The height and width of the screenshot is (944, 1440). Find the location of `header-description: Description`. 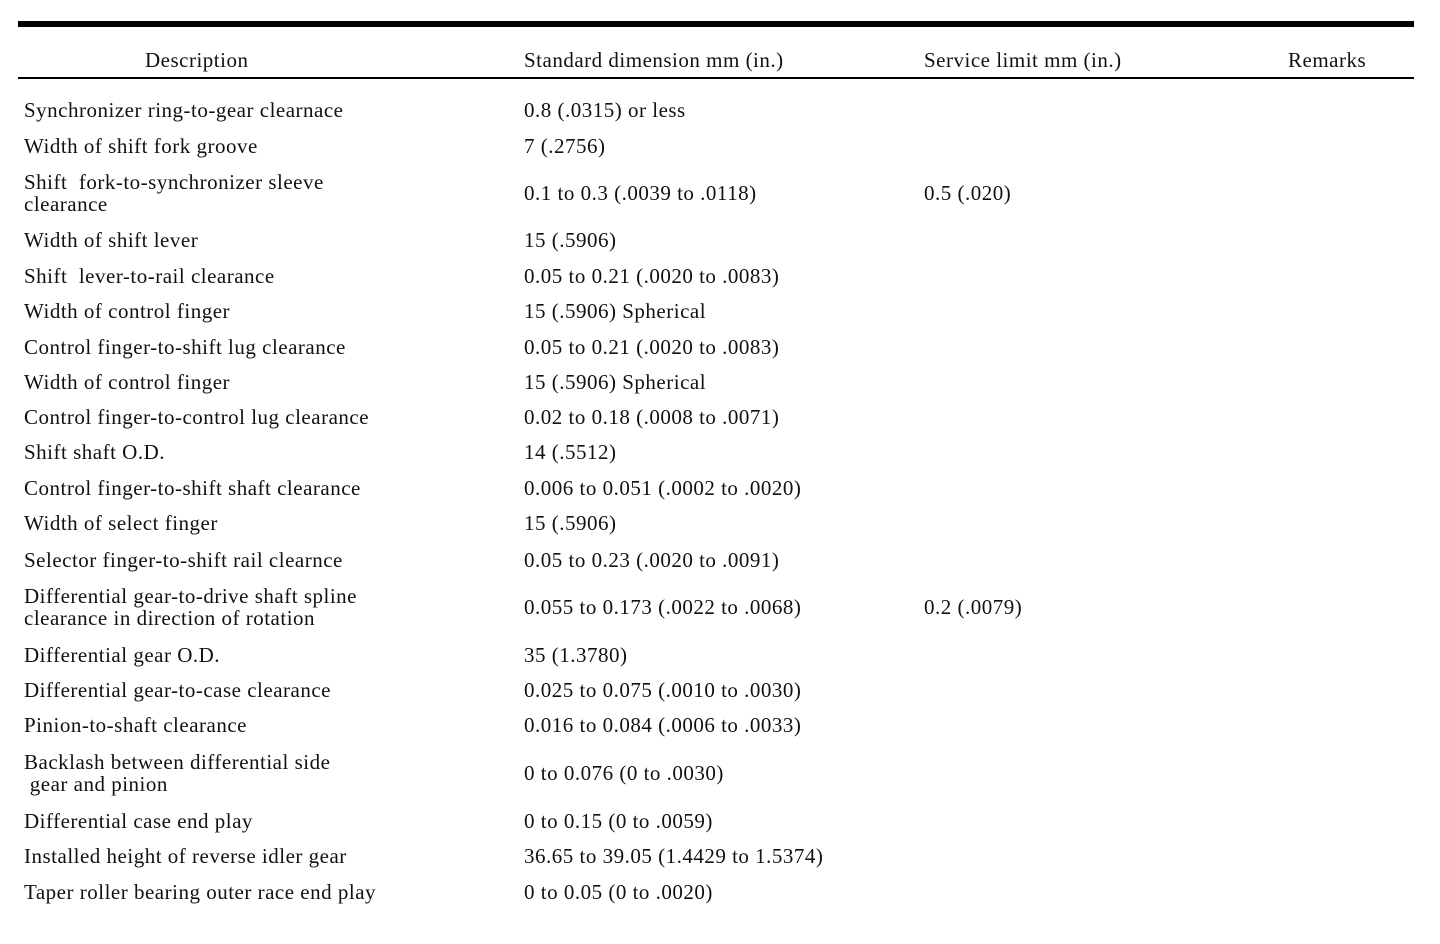

header-description: Description is located at coordinates (197, 60).